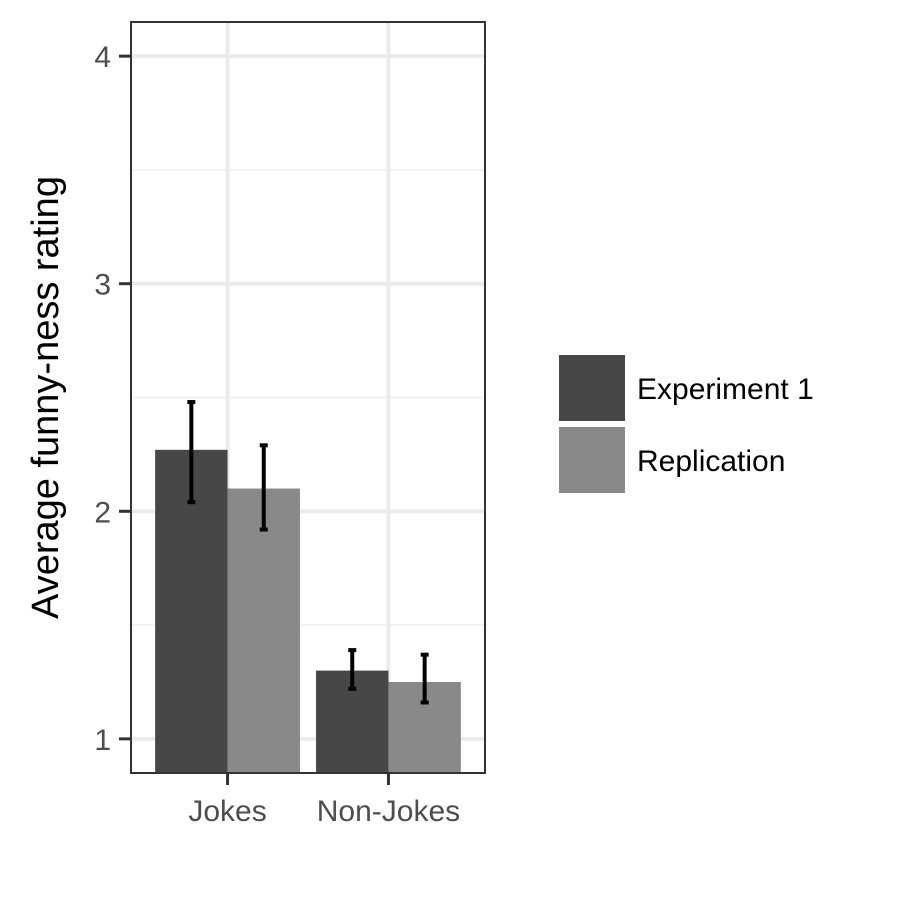  What do you see at coordinates (102, 285) in the screenshot?
I see `y-tick-label: 3` at bounding box center [102, 285].